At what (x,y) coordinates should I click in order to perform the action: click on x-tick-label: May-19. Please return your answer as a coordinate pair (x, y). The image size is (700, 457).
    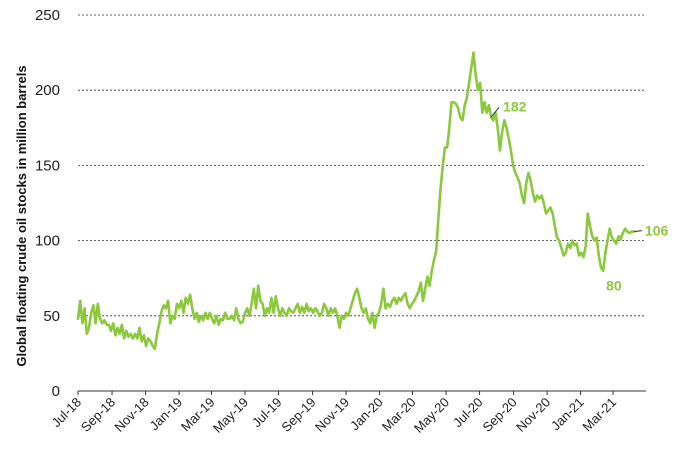
    Looking at the image, I should click on (230, 415).